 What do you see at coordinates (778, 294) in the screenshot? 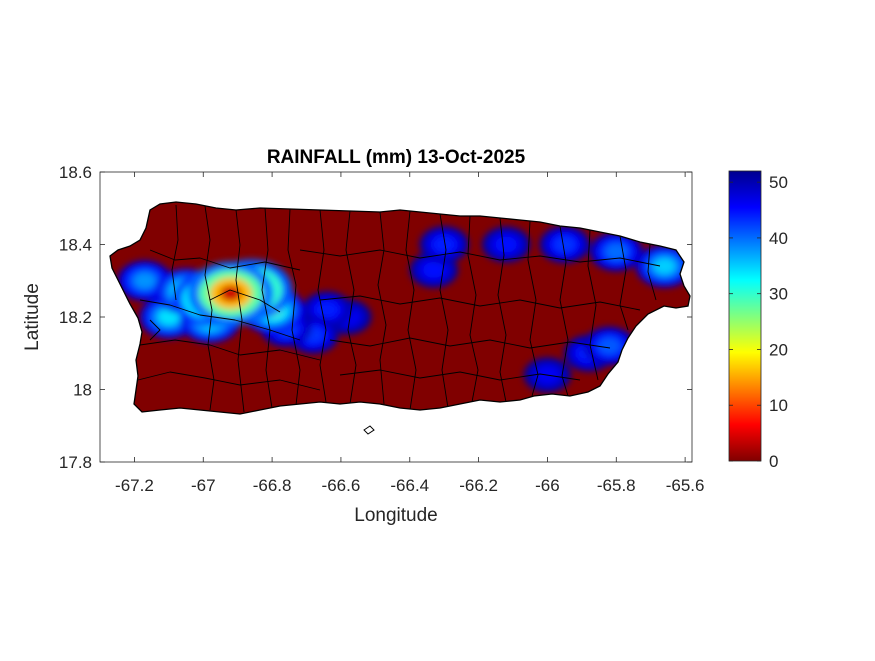
I see `colorbar-tick-label: 30` at bounding box center [778, 294].